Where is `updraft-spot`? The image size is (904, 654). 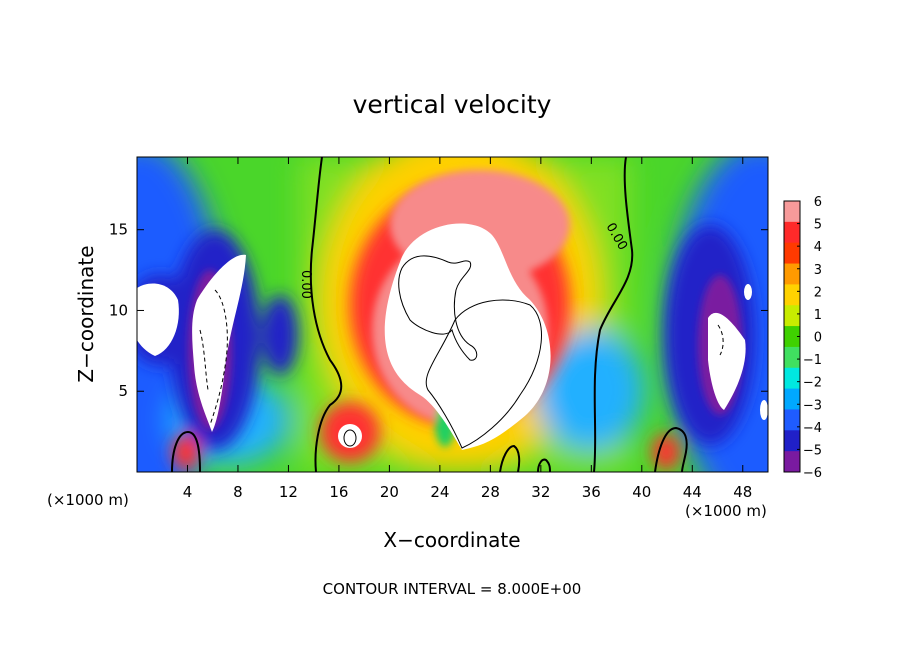
updraft-spot is located at coordinates (350, 436).